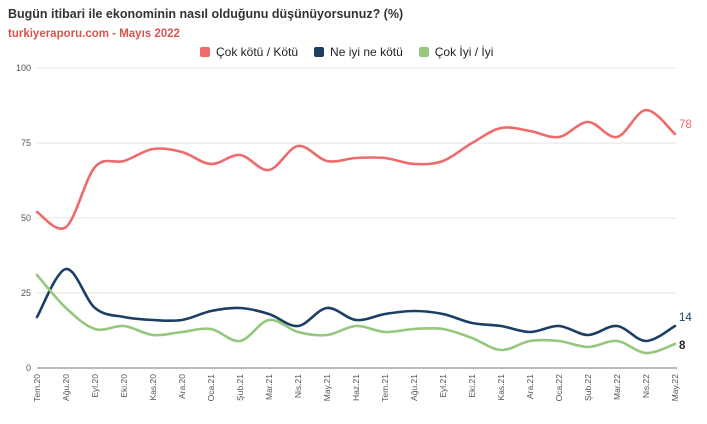 The height and width of the screenshot is (424, 707). I want to click on legend-item-good: Çok İyi / İyi, so click(456, 52).